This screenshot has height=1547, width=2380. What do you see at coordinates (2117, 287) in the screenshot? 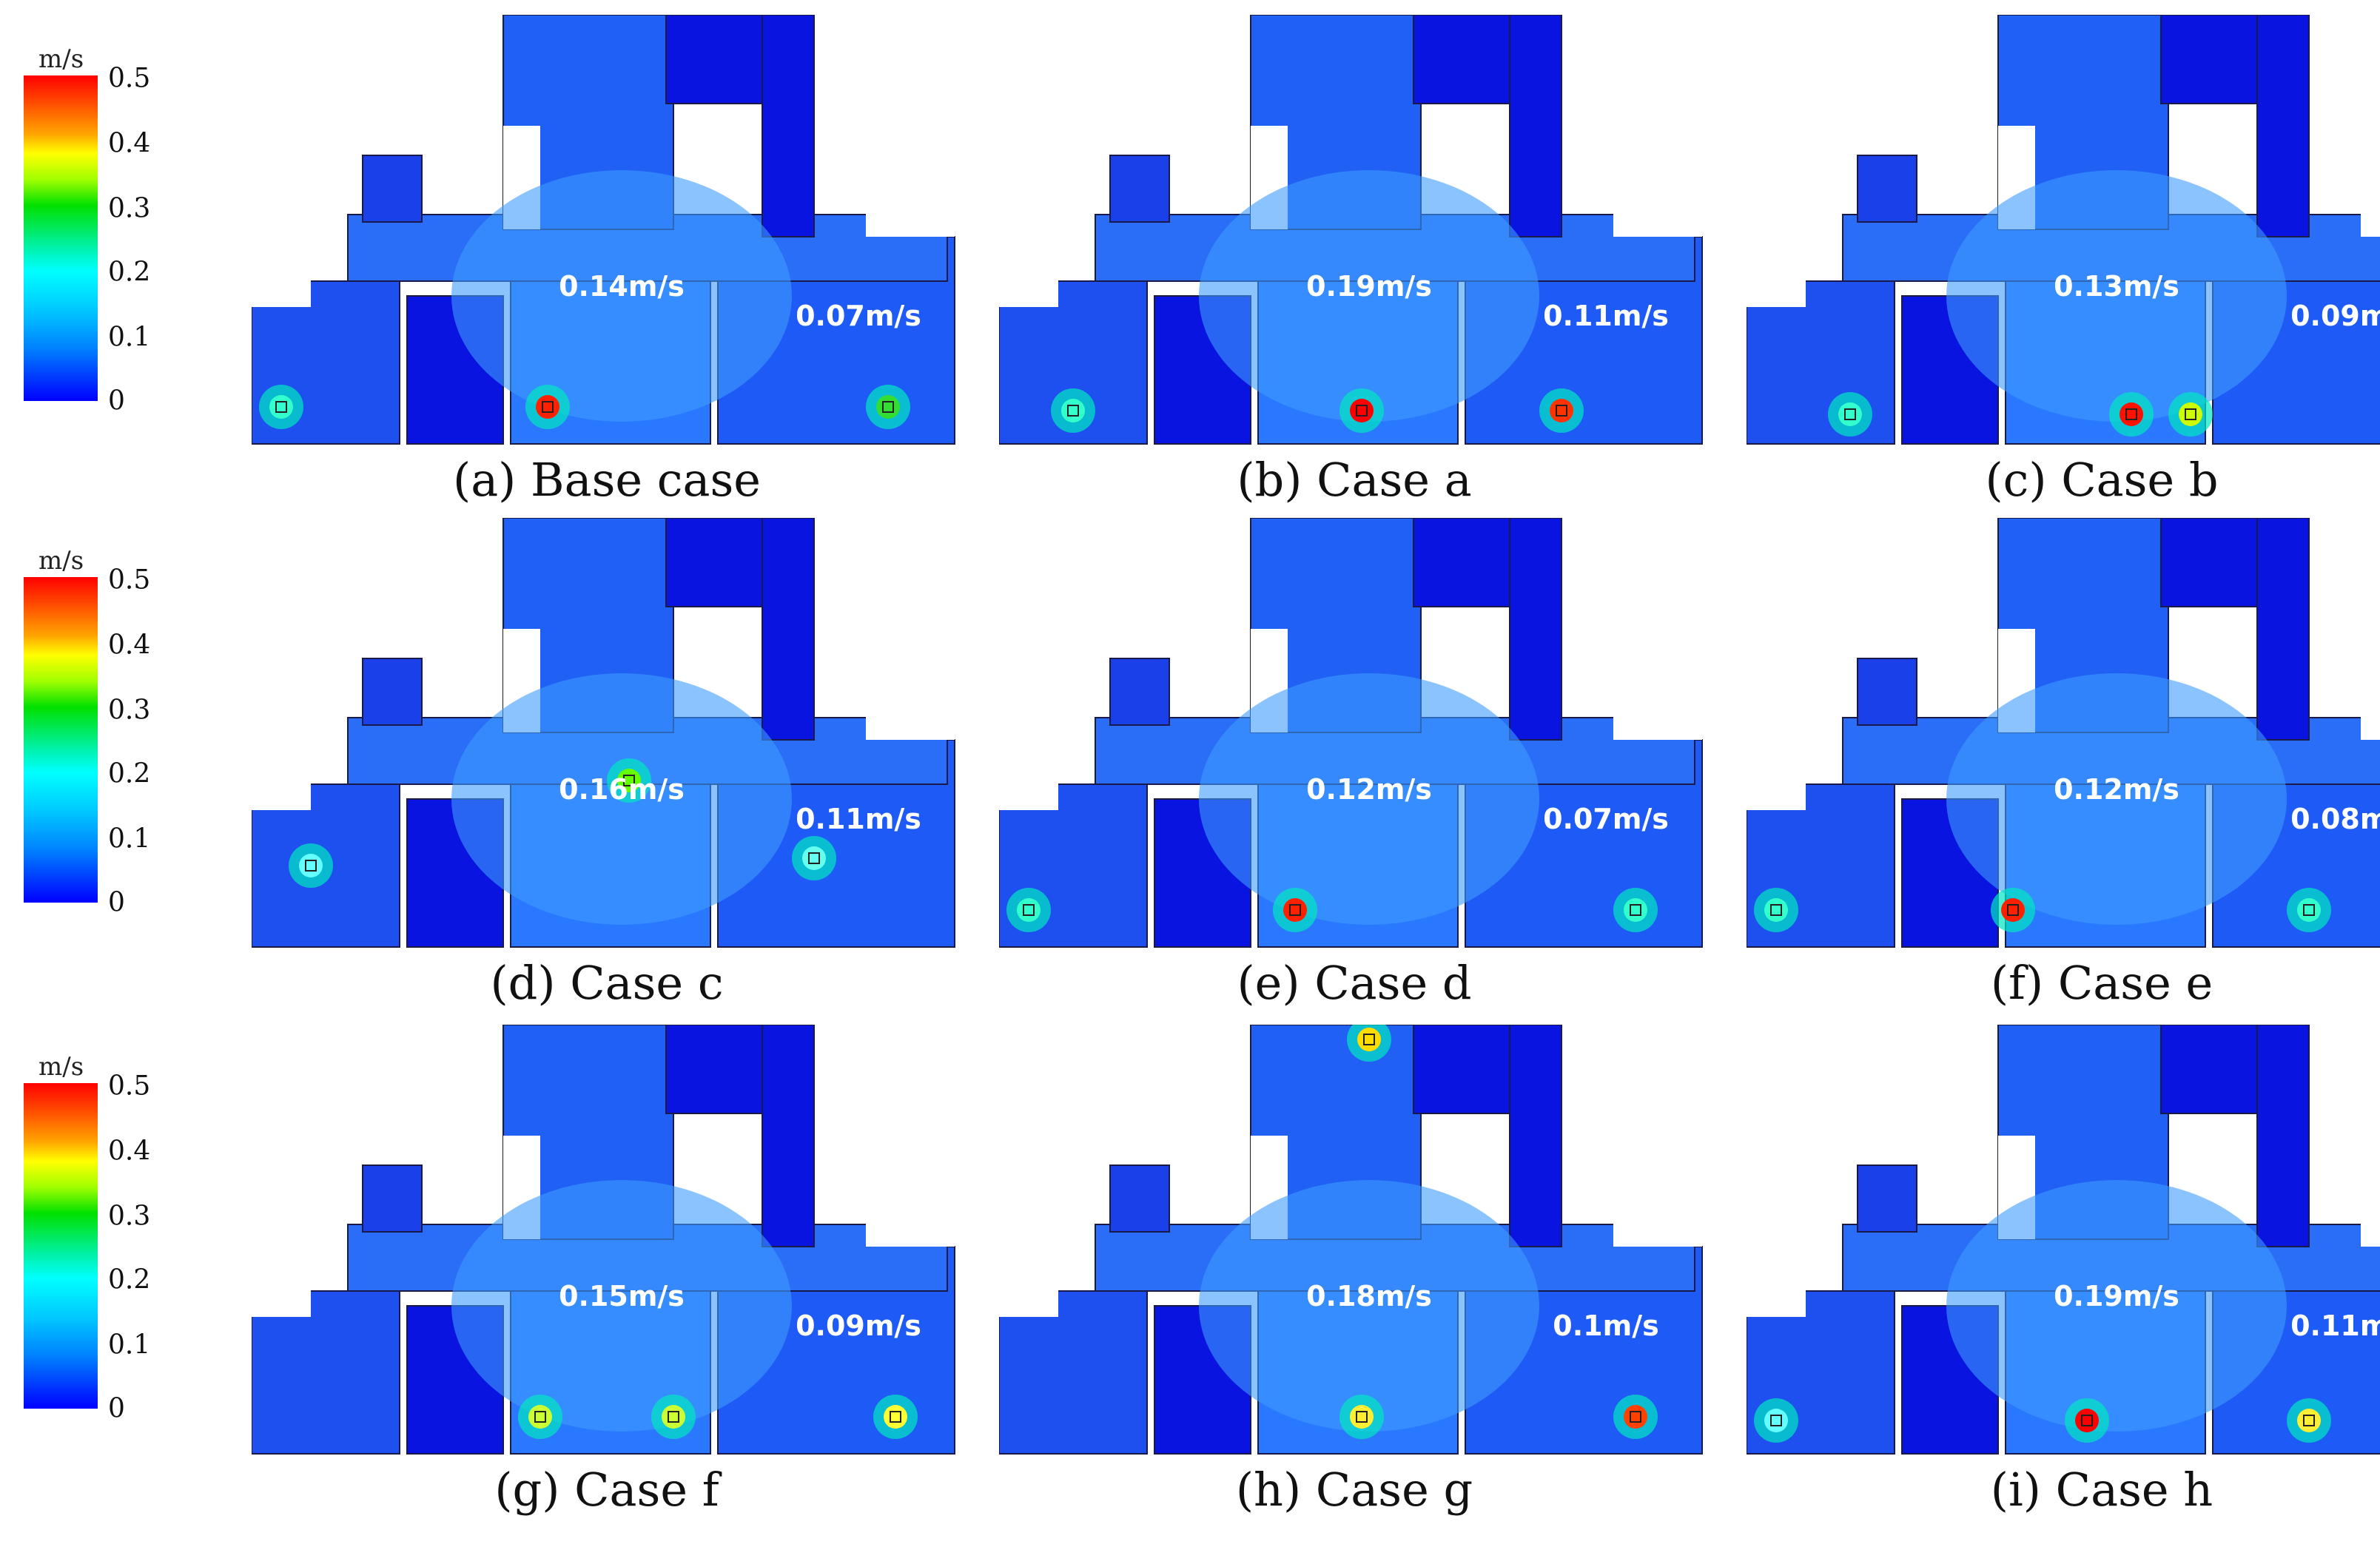
I see `left-room-velocity-label: 0.13m/s` at bounding box center [2117, 287].